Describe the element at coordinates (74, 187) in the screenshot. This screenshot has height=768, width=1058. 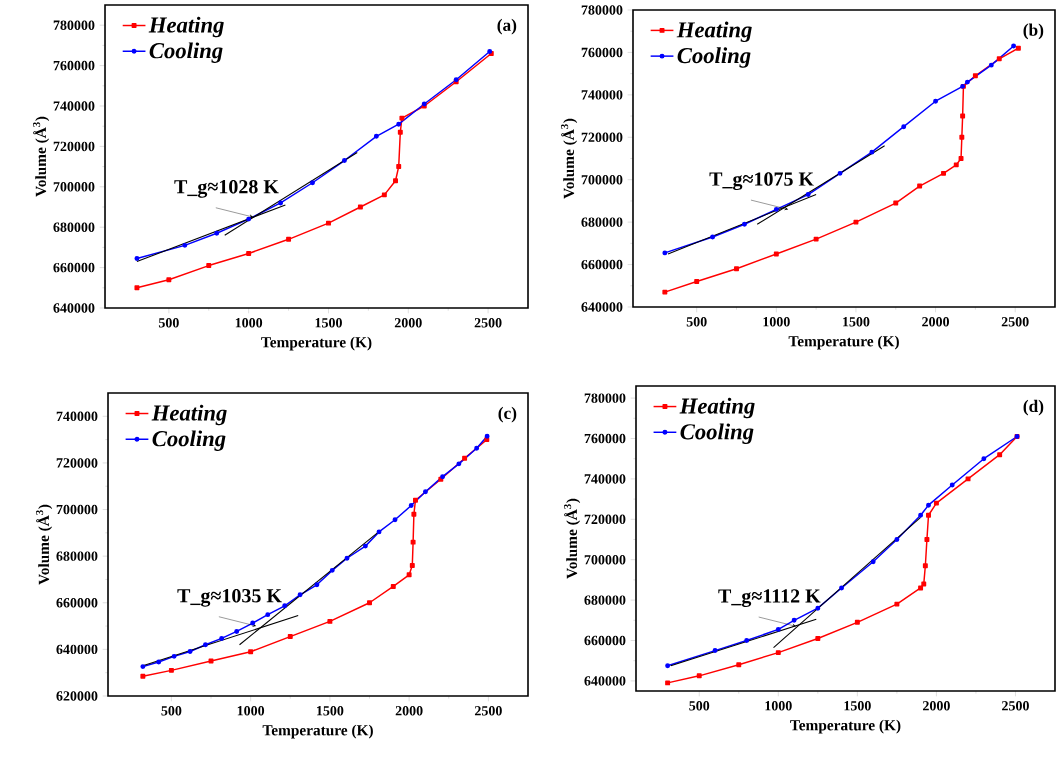
I see `y-tick-label: 700000` at that location.